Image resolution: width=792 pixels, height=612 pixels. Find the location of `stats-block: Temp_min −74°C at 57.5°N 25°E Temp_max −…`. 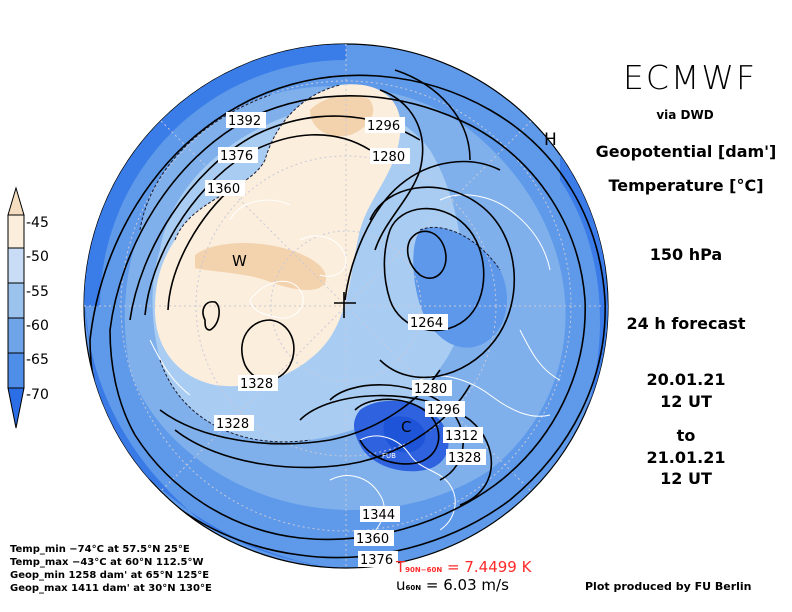

stats-block: Temp_min −74°C at 57.5°N 25°E Temp_max −… is located at coordinates (111, 569).